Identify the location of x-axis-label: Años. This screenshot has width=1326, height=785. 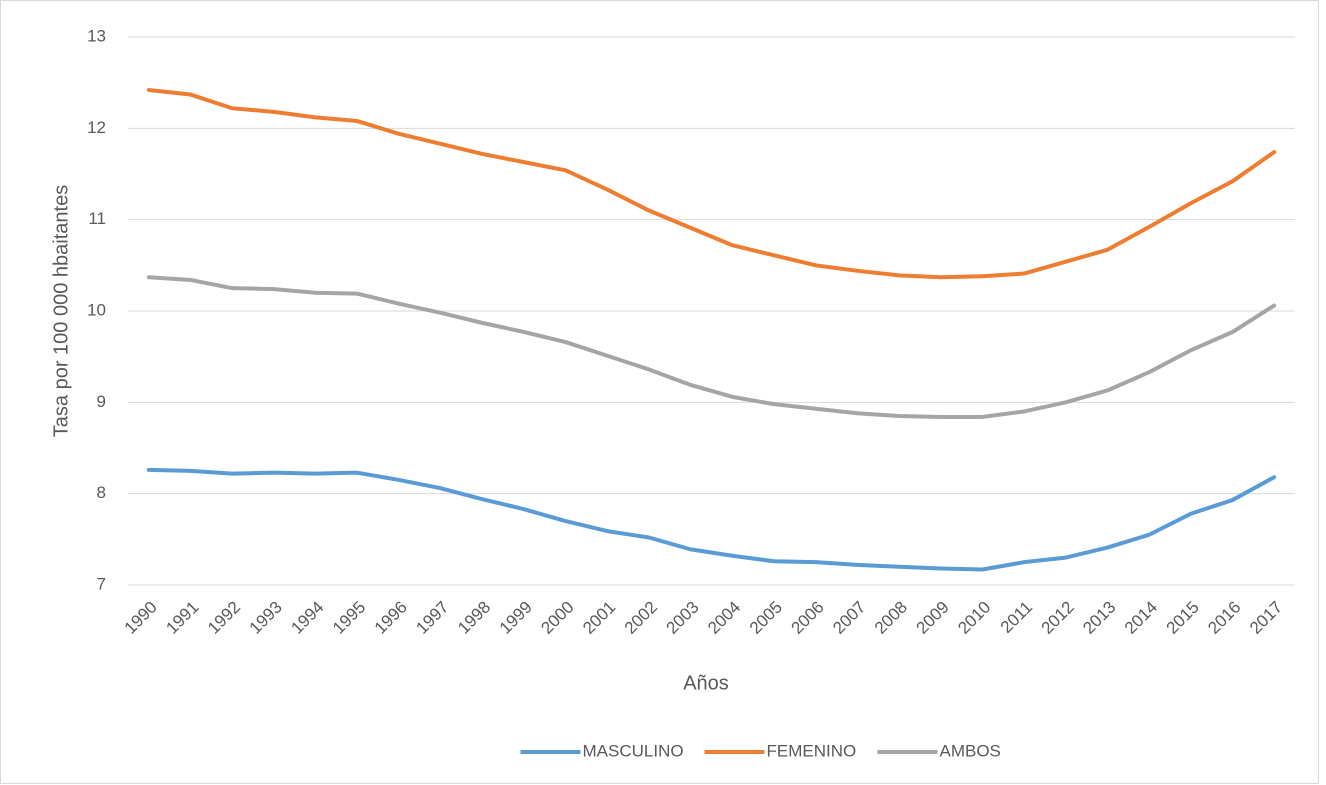
(706, 683).